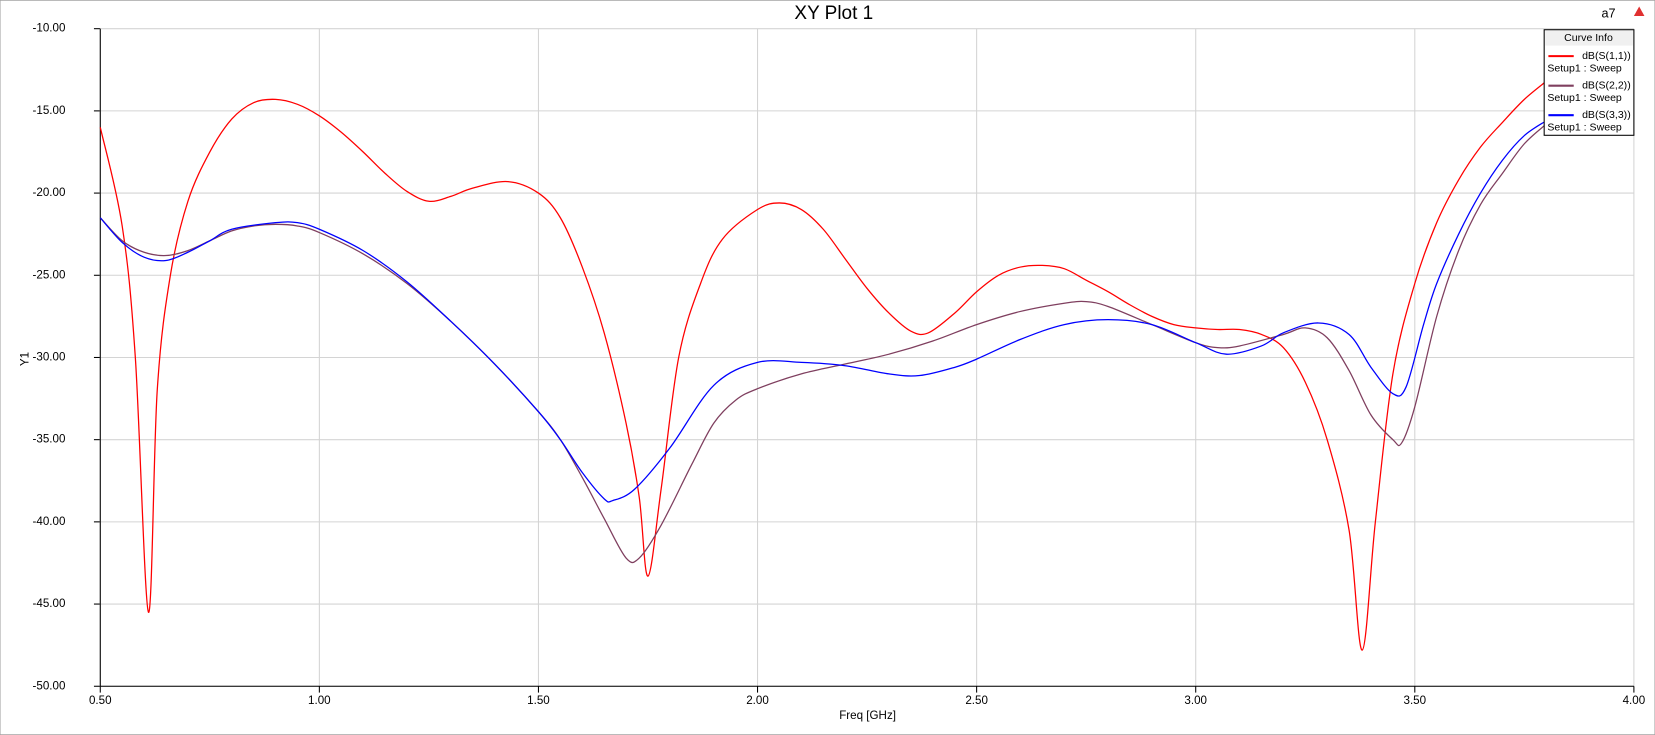  Describe the element at coordinates (1639, 11) in the screenshot. I see `corner-icon` at that location.